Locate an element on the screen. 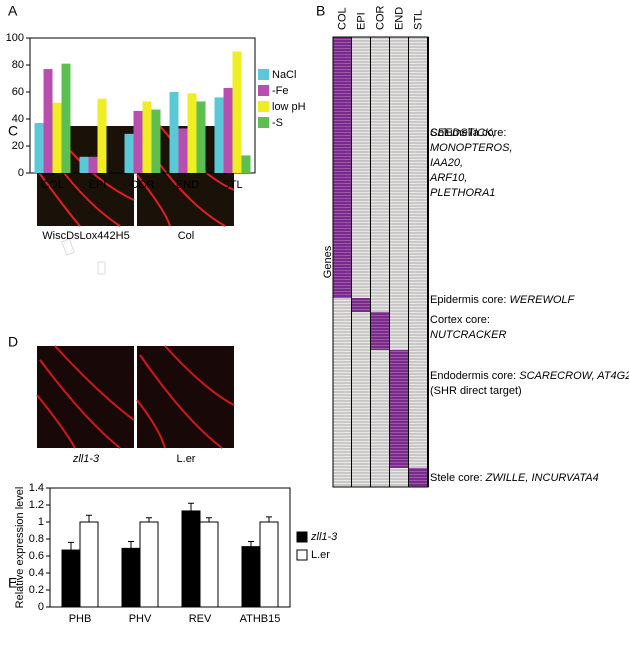 This screenshot has width=629, height=648. x-tick-label: ATHB15 is located at coordinates (260, 619).